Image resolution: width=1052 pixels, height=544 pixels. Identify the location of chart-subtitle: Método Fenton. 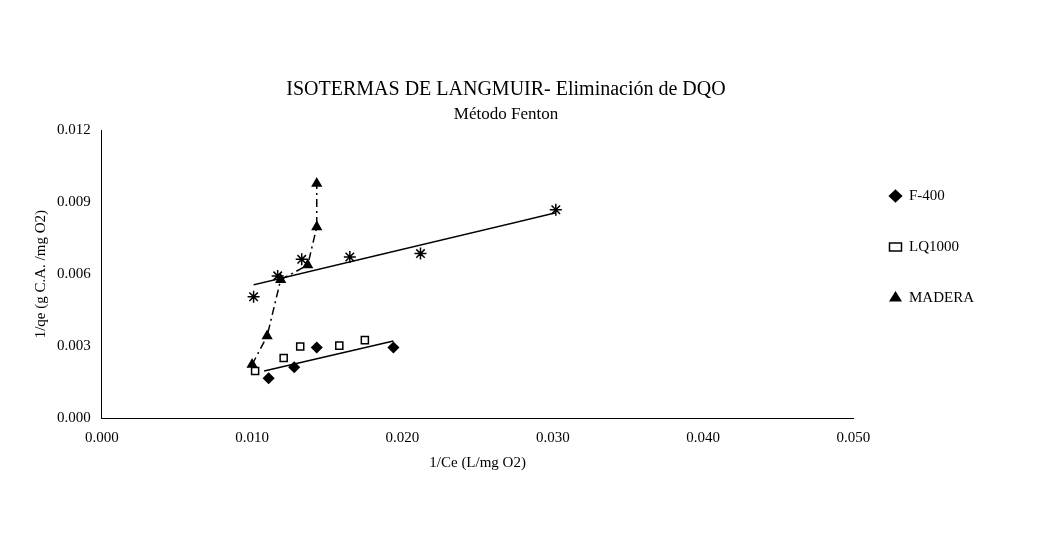
(506, 113).